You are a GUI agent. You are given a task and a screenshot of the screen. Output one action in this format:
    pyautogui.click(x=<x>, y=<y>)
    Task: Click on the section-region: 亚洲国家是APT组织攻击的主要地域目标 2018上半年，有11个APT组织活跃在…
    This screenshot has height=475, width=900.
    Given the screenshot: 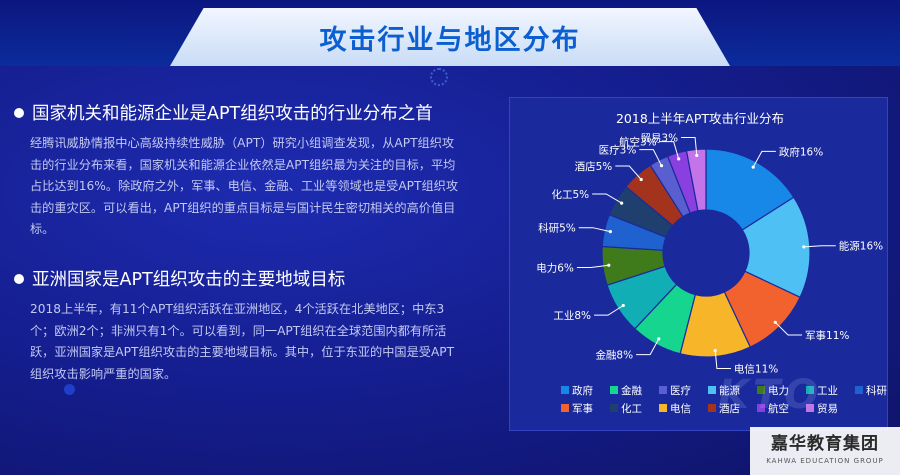 What is the action you would take?
    pyautogui.click(x=249, y=325)
    